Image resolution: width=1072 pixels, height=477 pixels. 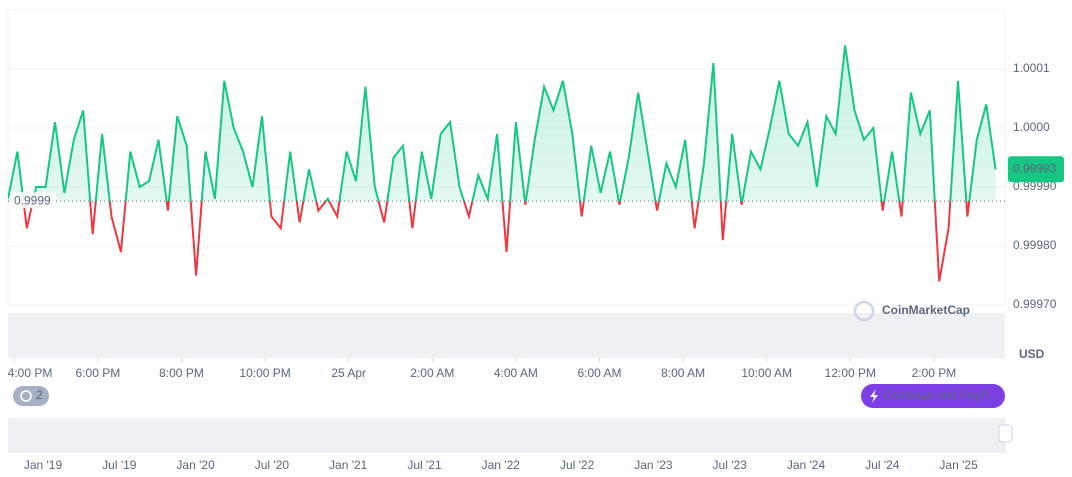 I want to click on watermark-icon, so click(x=864, y=311).